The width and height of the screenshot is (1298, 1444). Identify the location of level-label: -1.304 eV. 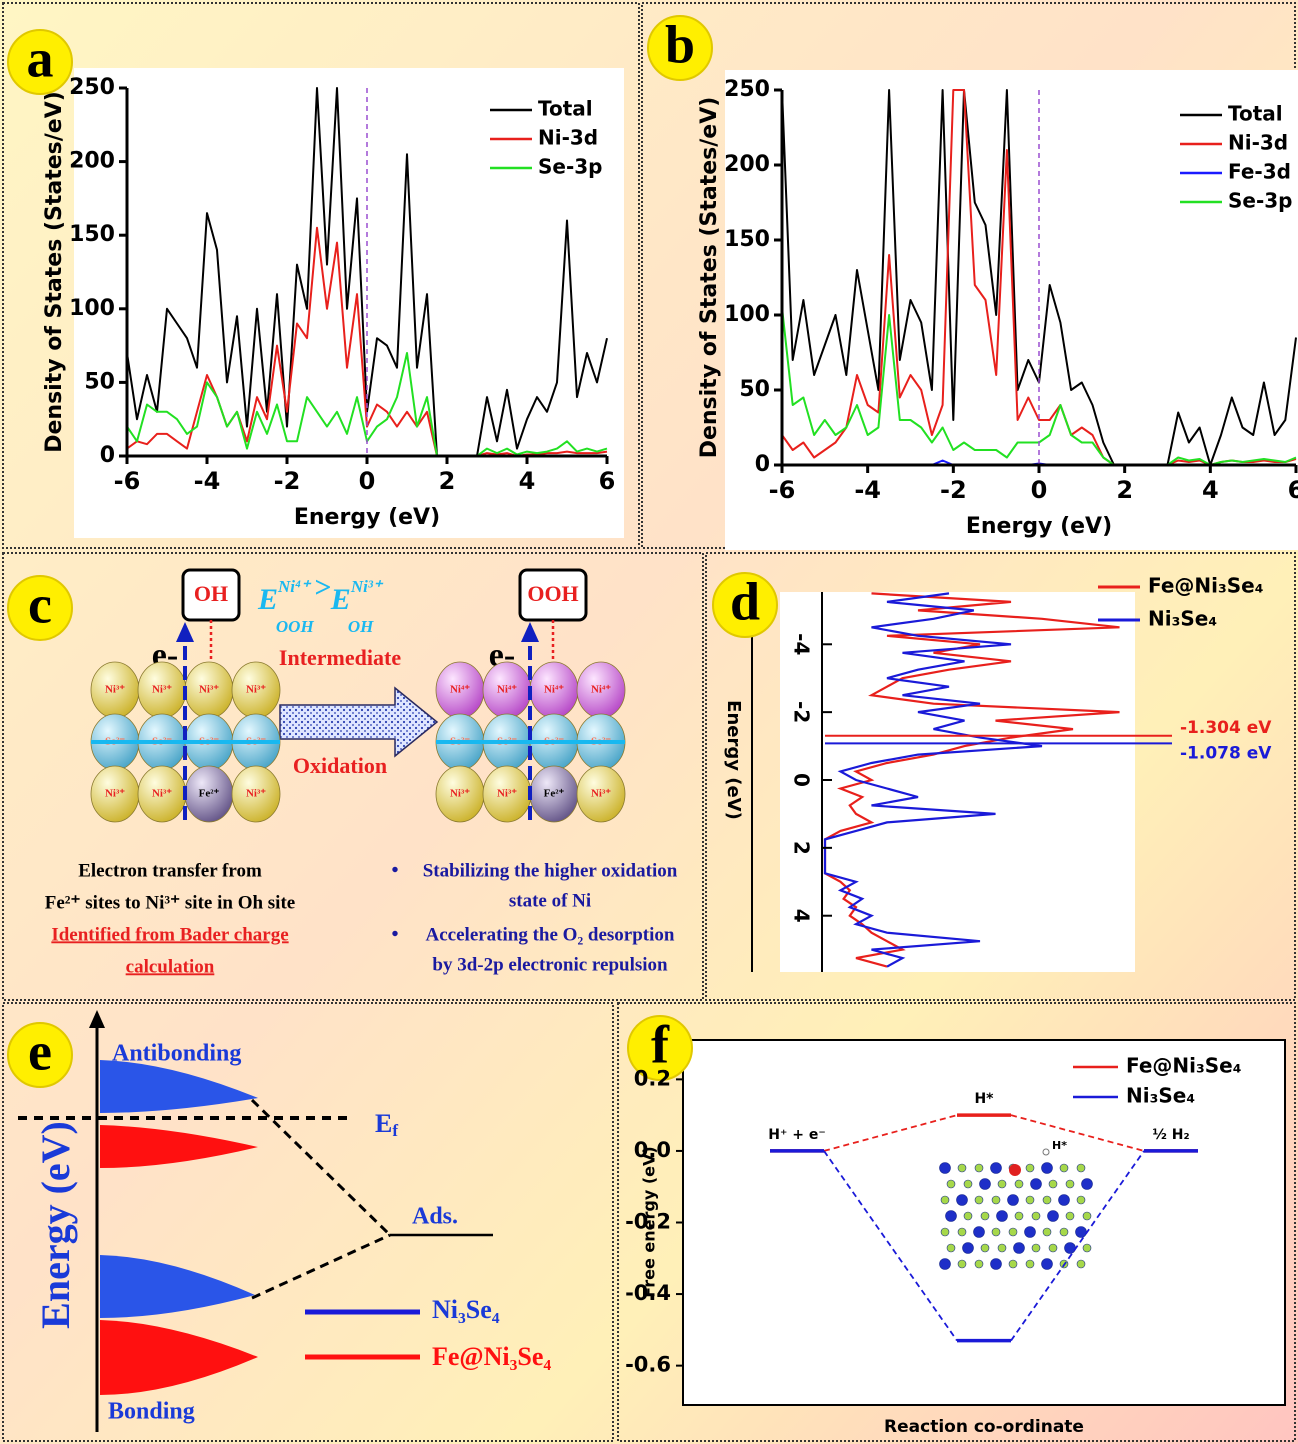
(1226, 728).